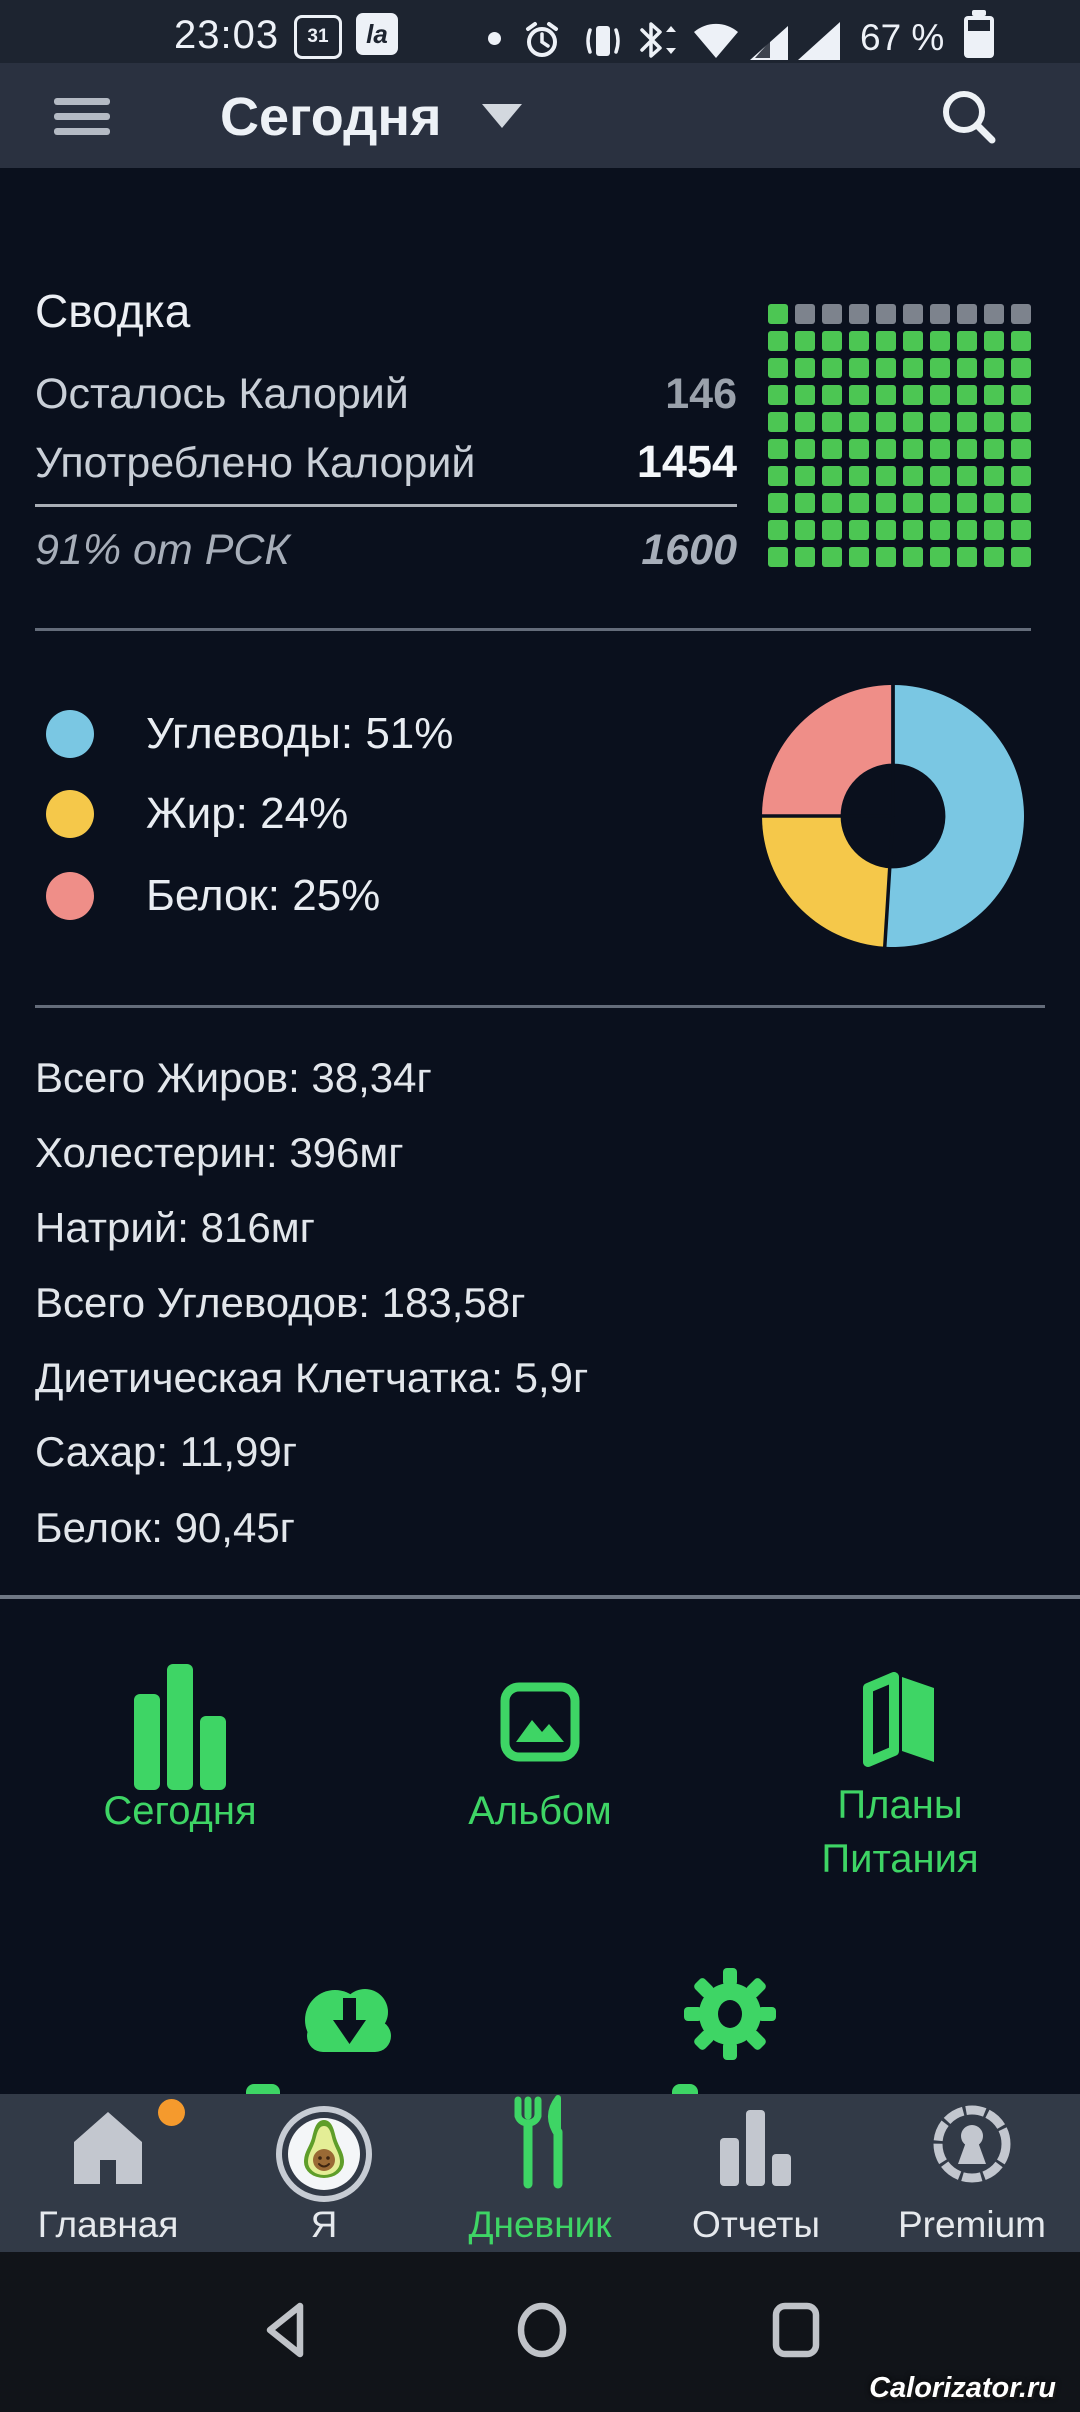 The width and height of the screenshot is (1080, 2412). I want to click on nutrition-row-protein: Белок: 90,45г, so click(165, 1527).